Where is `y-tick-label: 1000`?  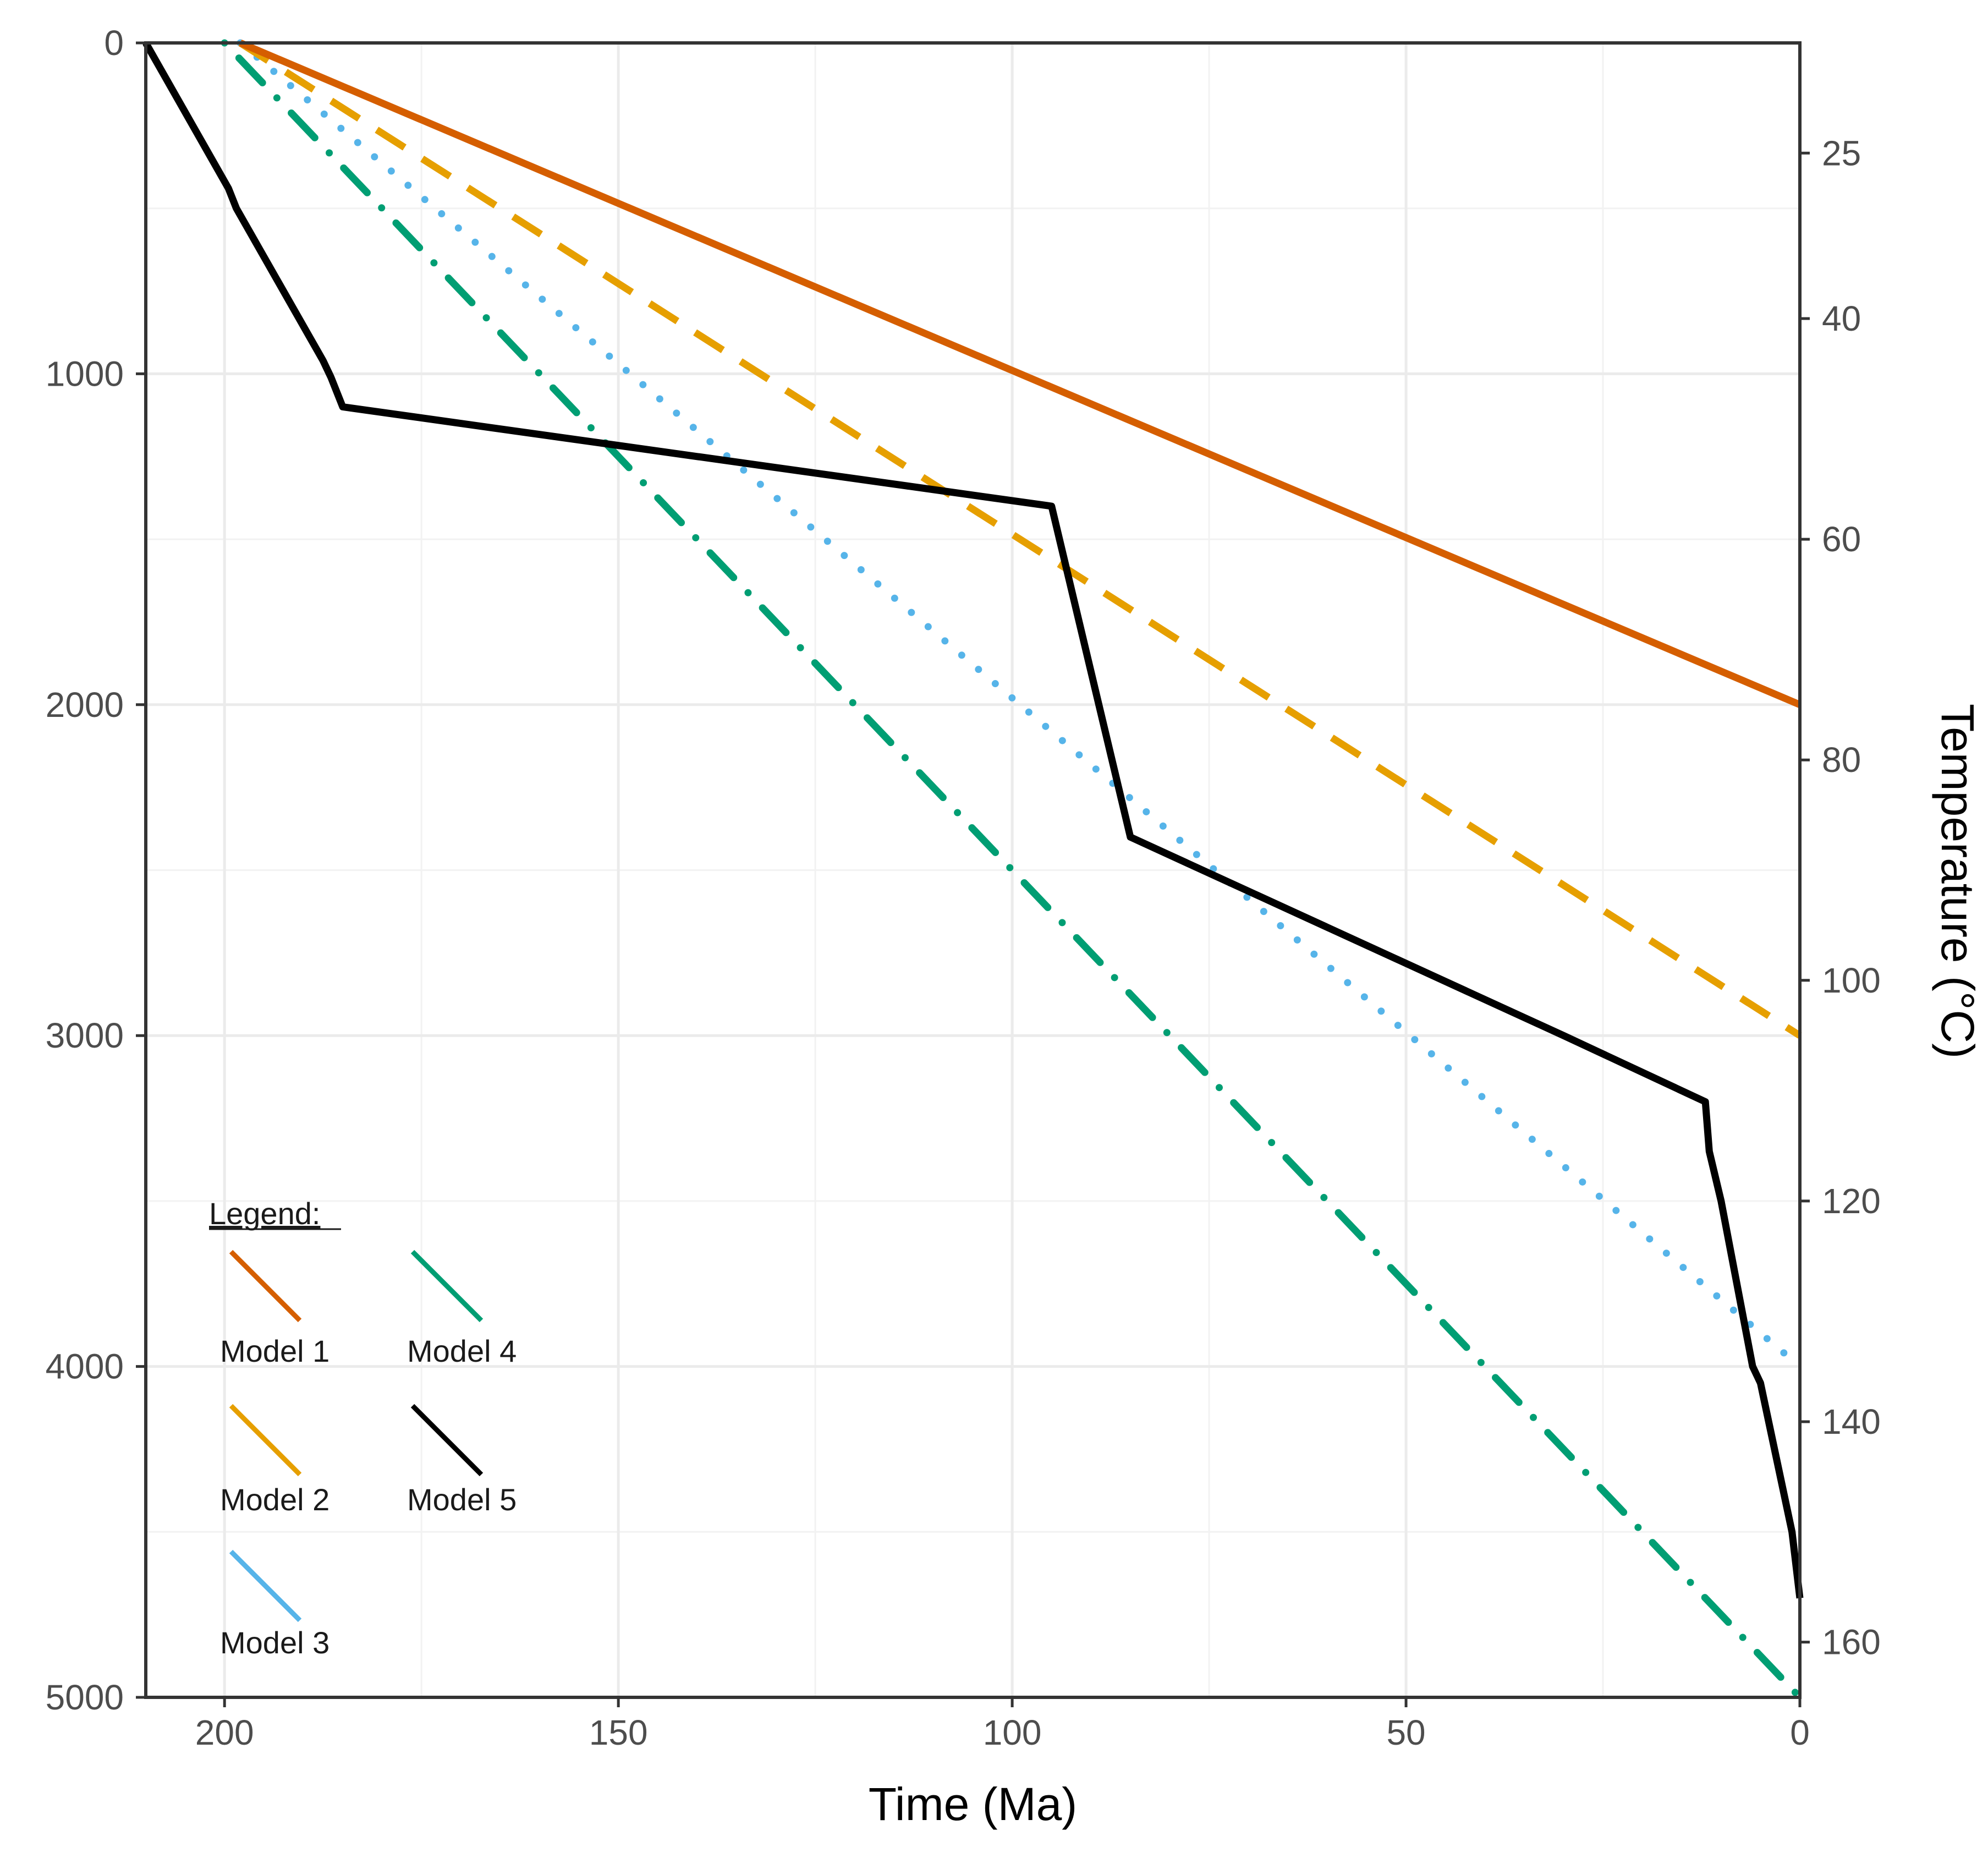
y-tick-label: 1000 is located at coordinates (85, 373).